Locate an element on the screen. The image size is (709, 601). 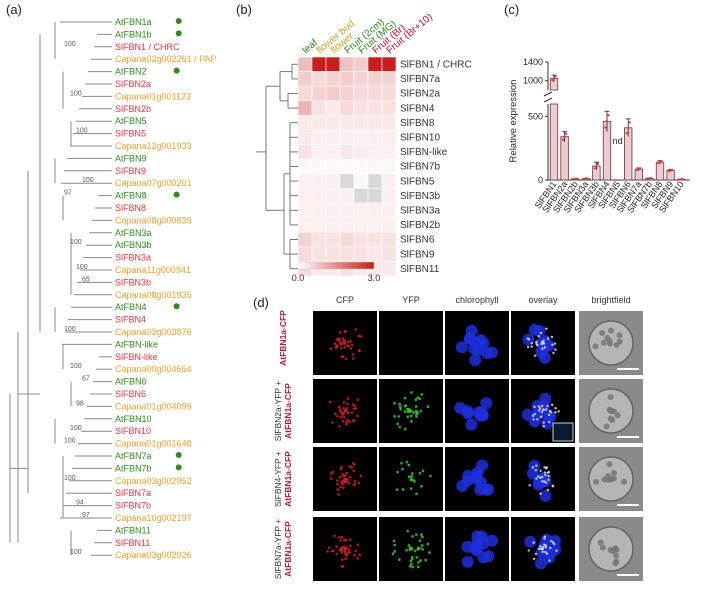
tree-leaf-label: Capana03g002026 is located at coordinates (153, 555).